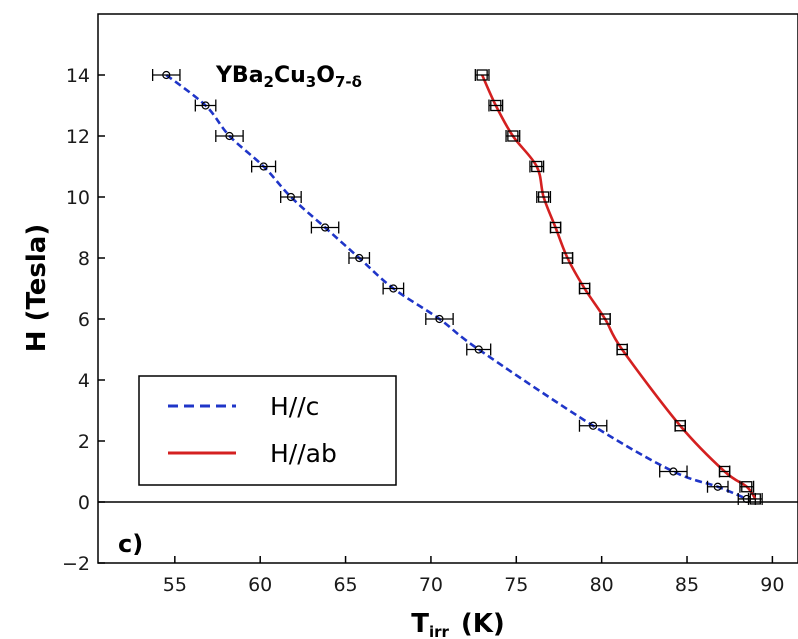 This screenshot has width=798, height=639. I want to click on x-axis-title: Tirr (K), so click(458, 624).